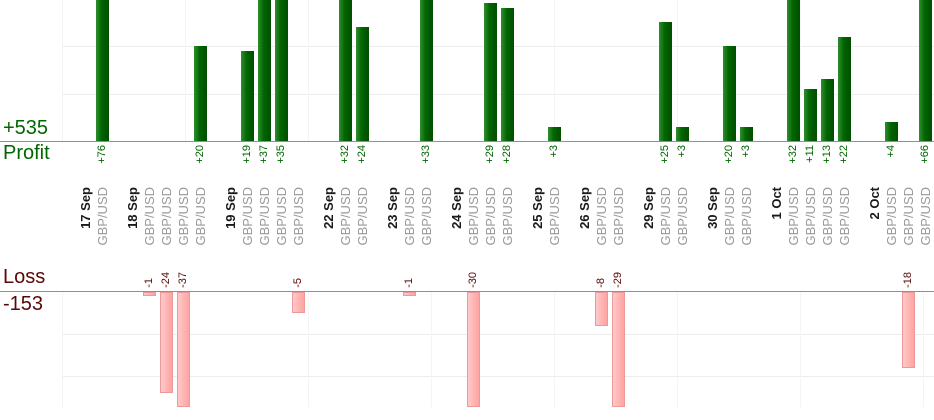 The image size is (934, 420). Describe the element at coordinates (809, 154) in the screenshot. I see `profit-value-label: +11` at that location.